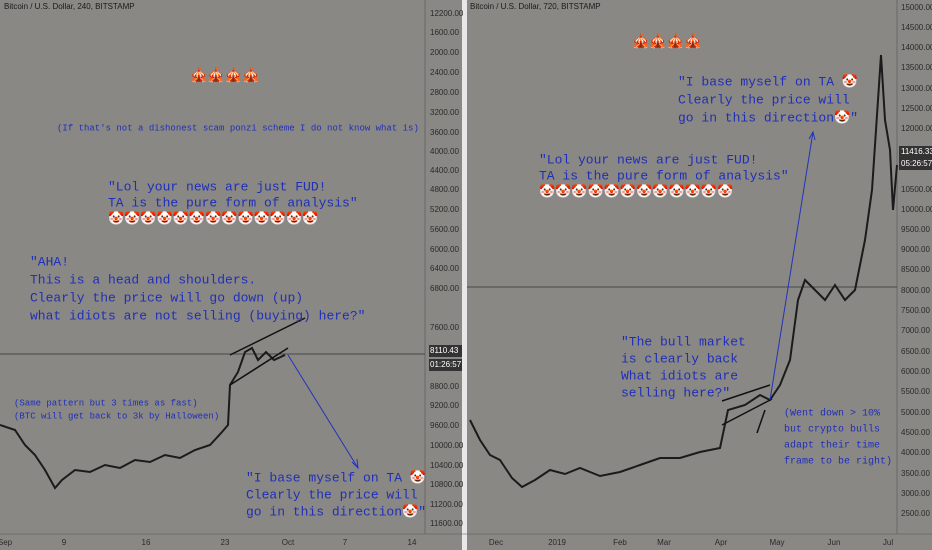  Describe the element at coordinates (916, 27) in the screenshot. I see `price-label: 14500.00` at that location.